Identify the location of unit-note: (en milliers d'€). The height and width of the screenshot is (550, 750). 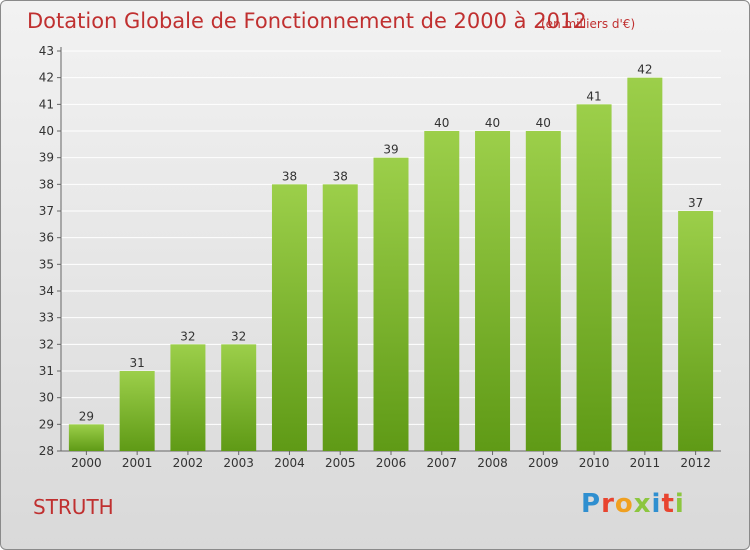
(588, 24).